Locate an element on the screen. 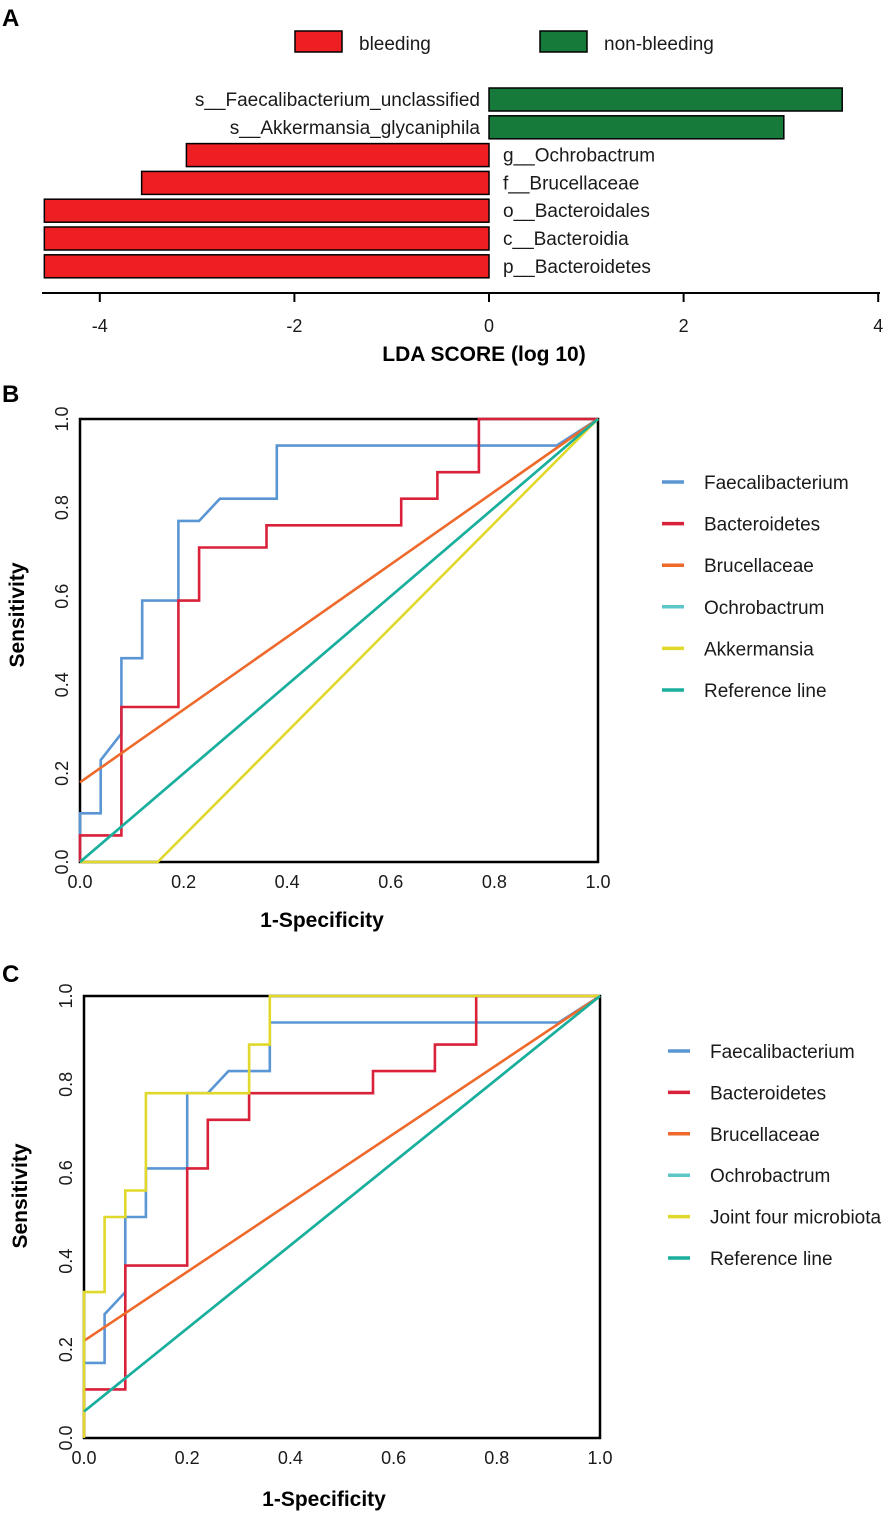  lda-bar-f-brucellaceae is located at coordinates (315, 183).